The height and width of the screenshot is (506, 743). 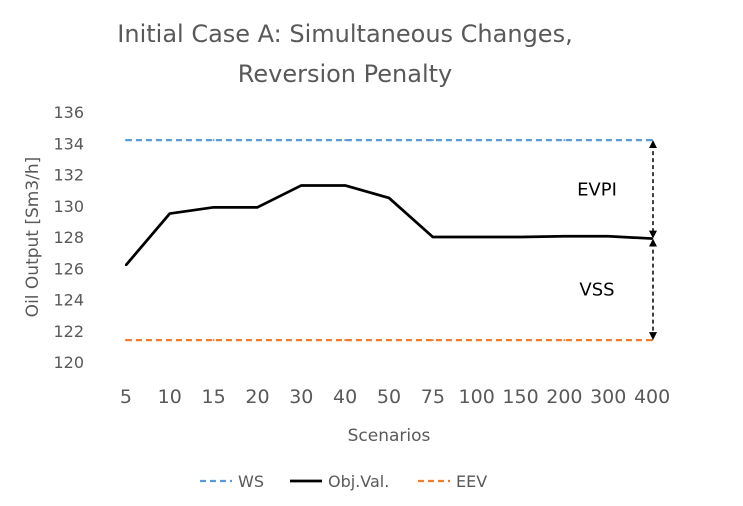 What do you see at coordinates (617, 240) in the screenshot?
I see `annotation-layer: EVPI VSS` at bounding box center [617, 240].